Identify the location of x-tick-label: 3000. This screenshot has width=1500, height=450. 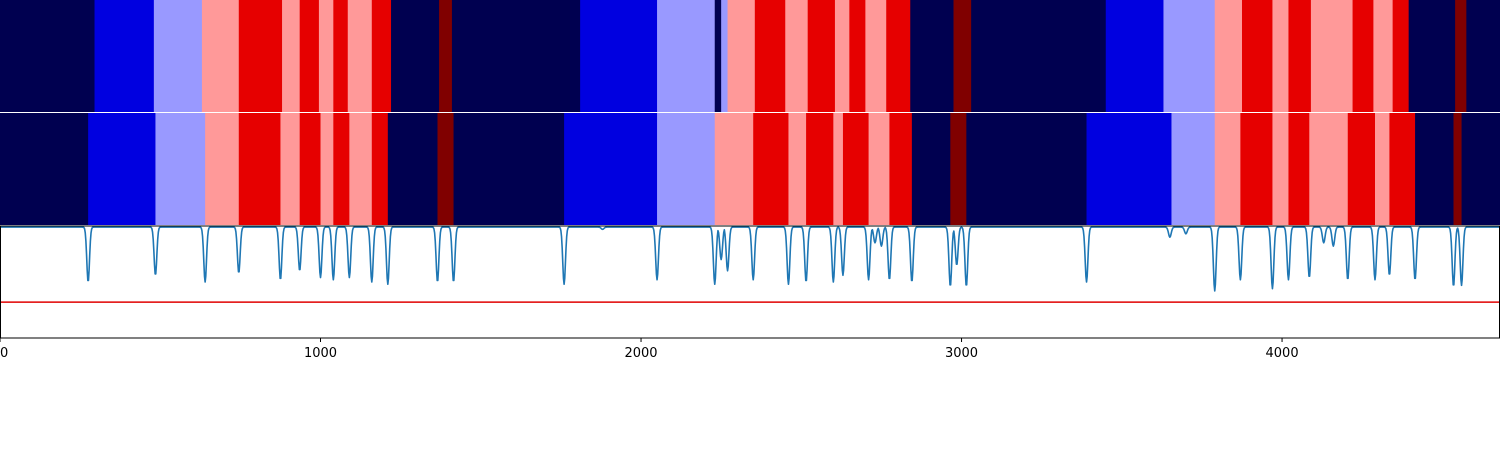
(961, 353).